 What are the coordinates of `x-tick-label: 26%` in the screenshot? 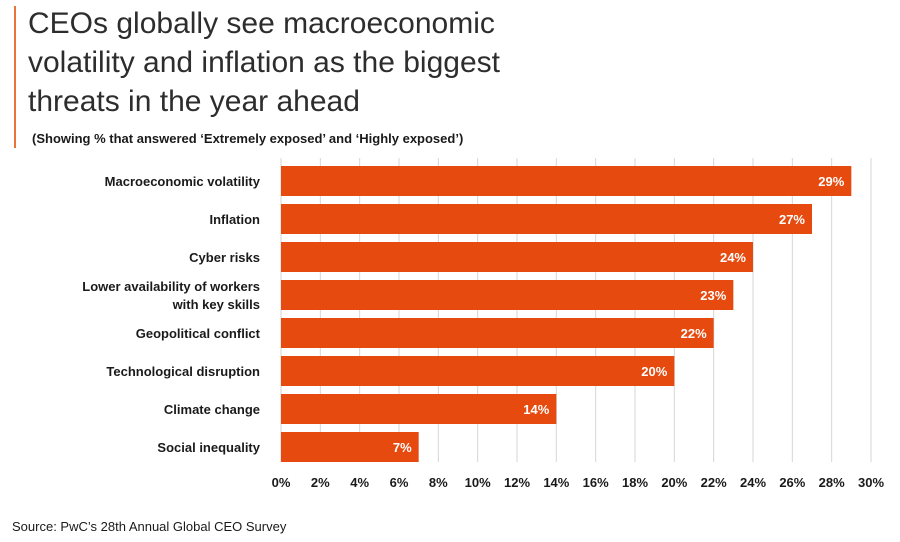 It's located at (792, 482).